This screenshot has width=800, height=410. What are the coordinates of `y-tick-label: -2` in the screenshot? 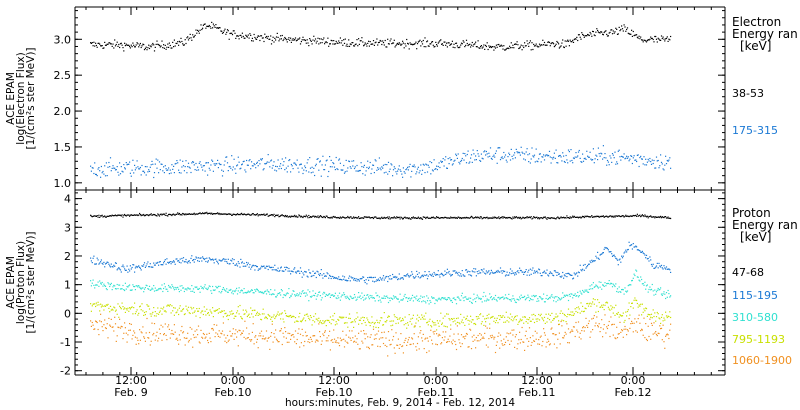 It's located at (65, 371).